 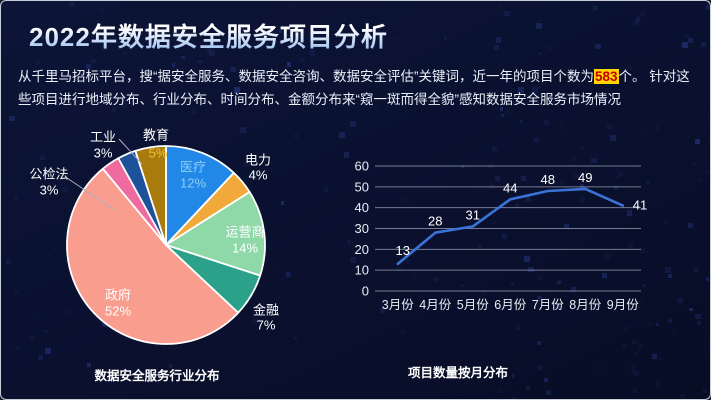 I want to click on point-label-1: 28, so click(x=435, y=221).